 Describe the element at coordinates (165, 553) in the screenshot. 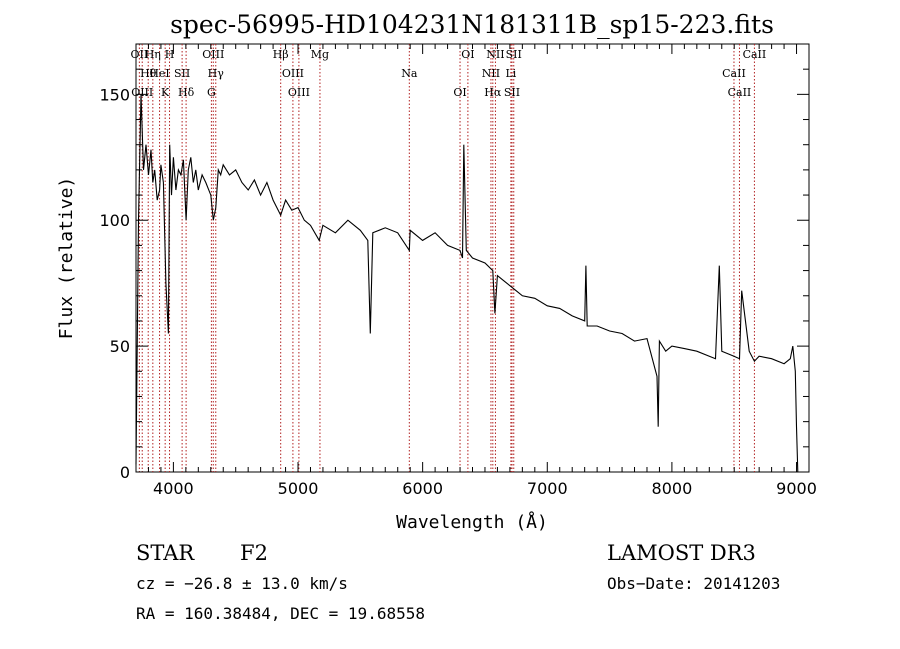

I see `object-class: STAR` at that location.